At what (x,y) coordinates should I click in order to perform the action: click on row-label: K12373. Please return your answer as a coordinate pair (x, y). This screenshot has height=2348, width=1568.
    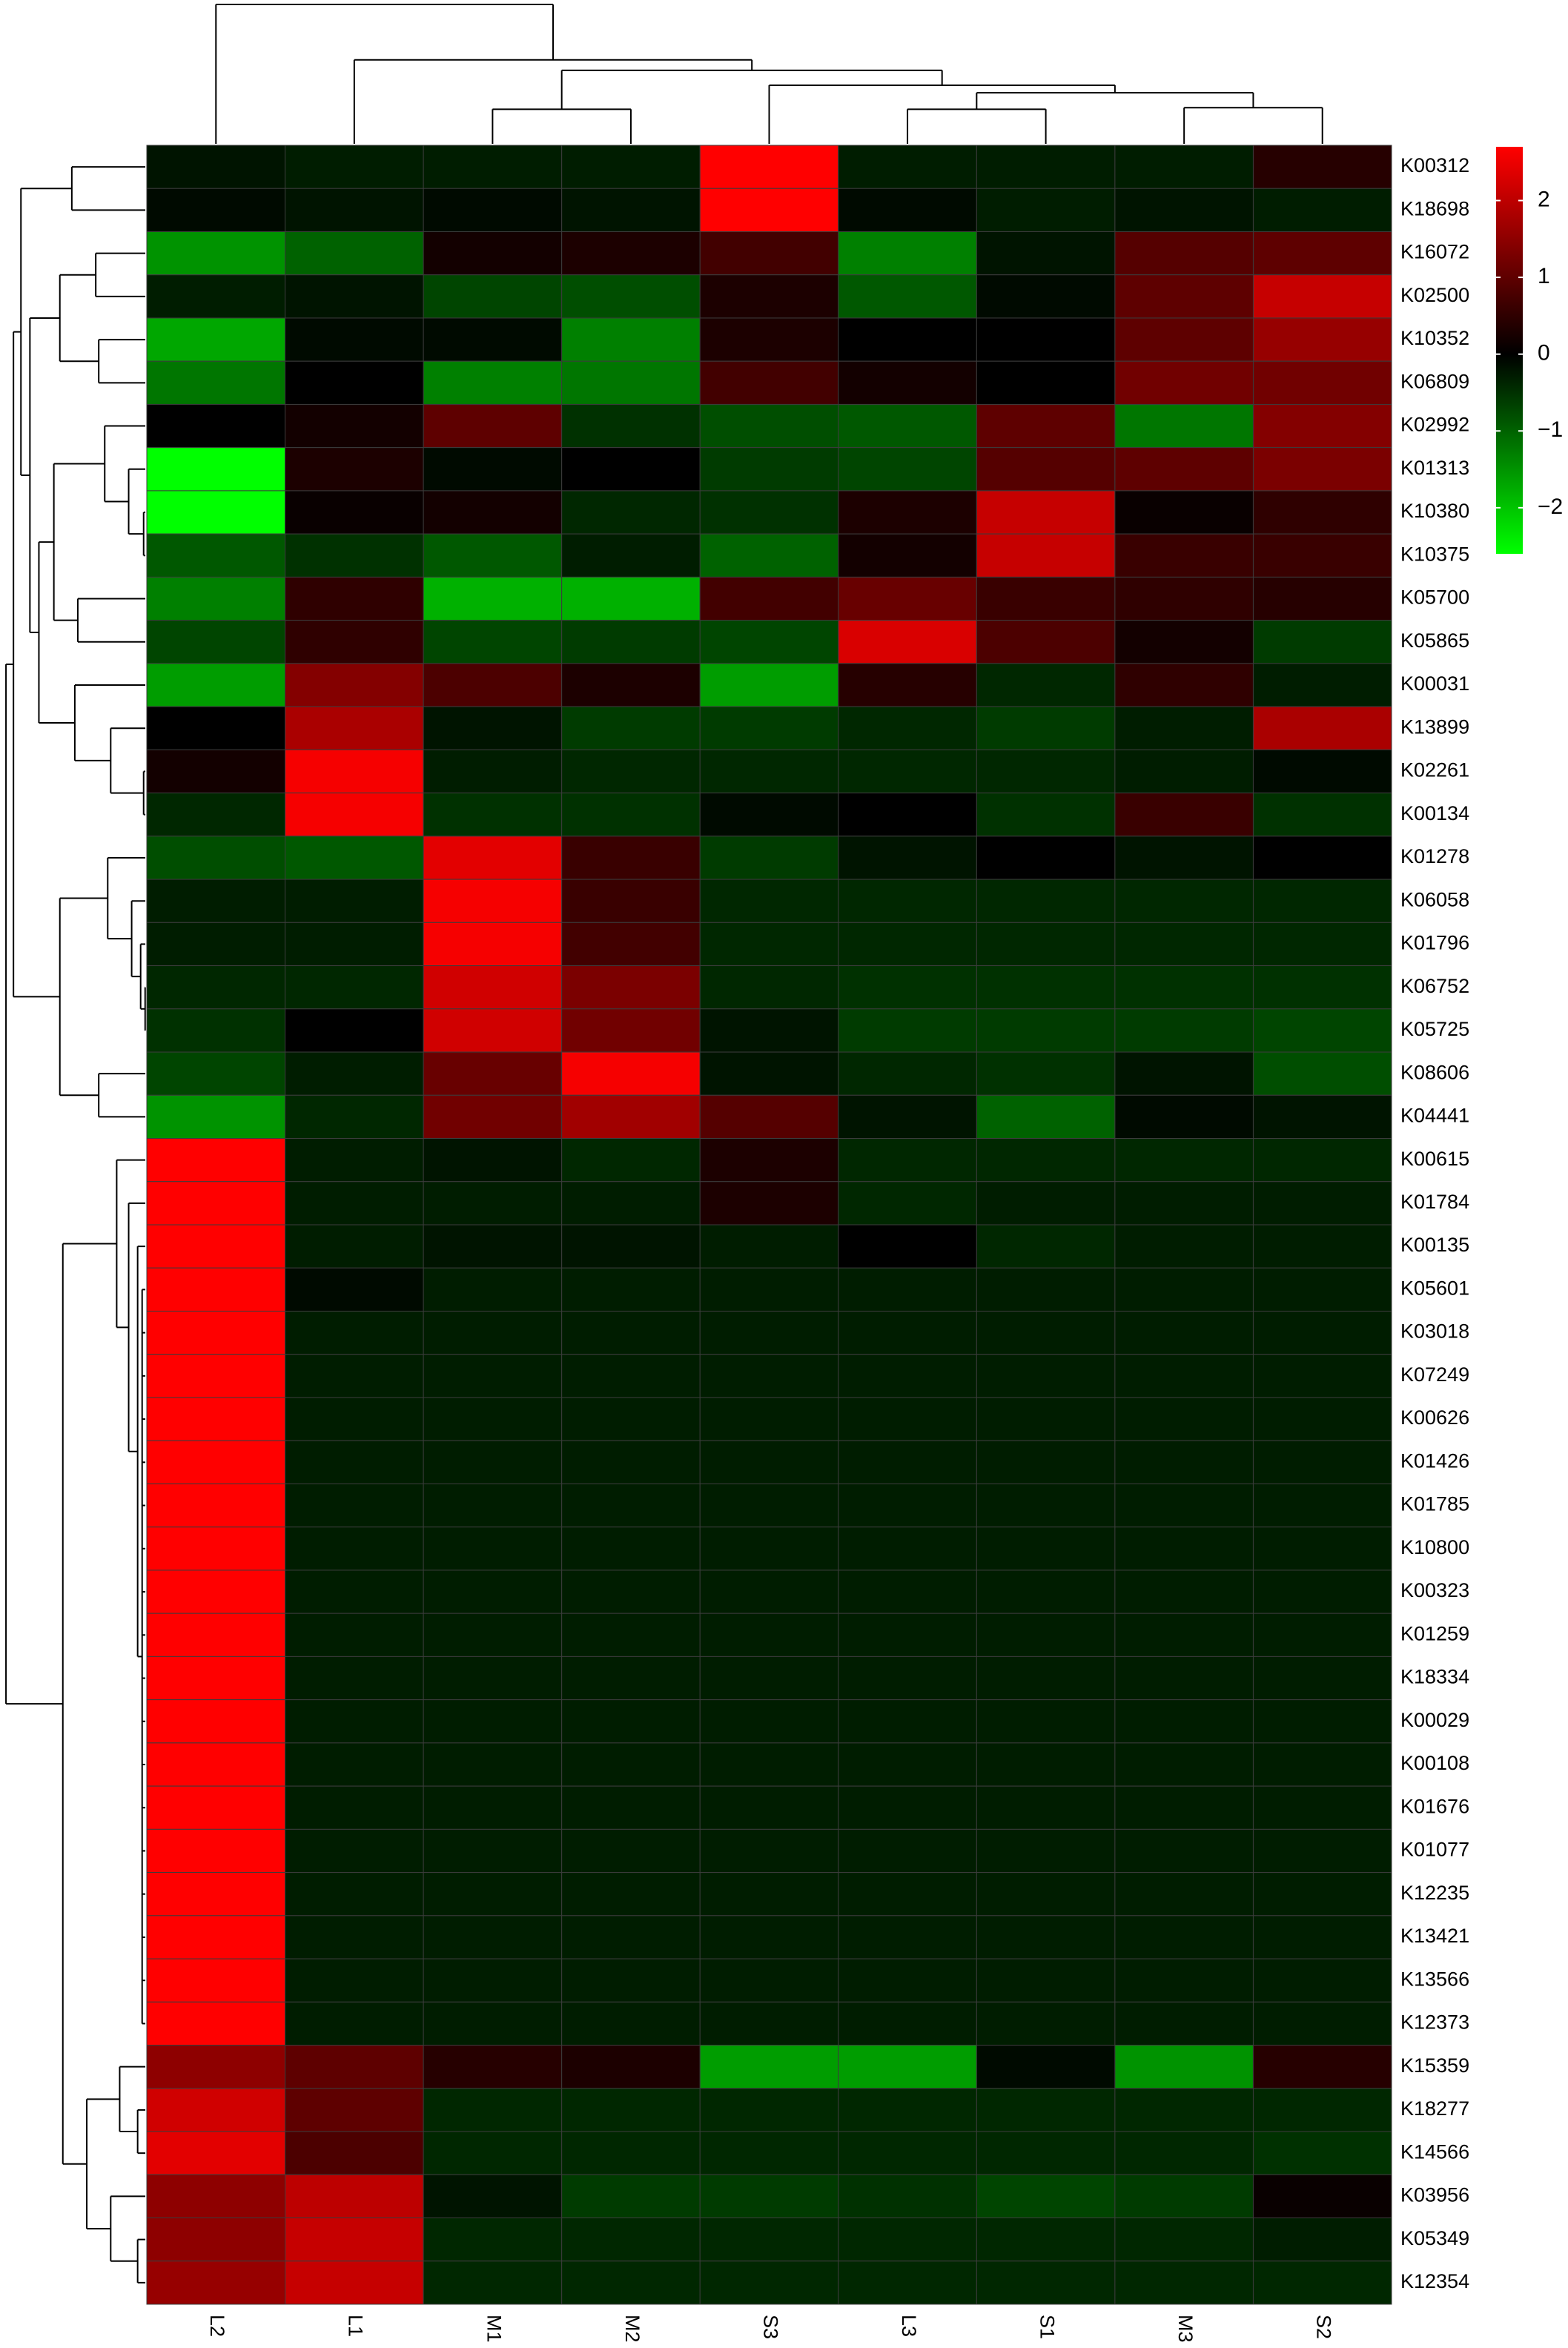
    Looking at the image, I should click on (1434, 2022).